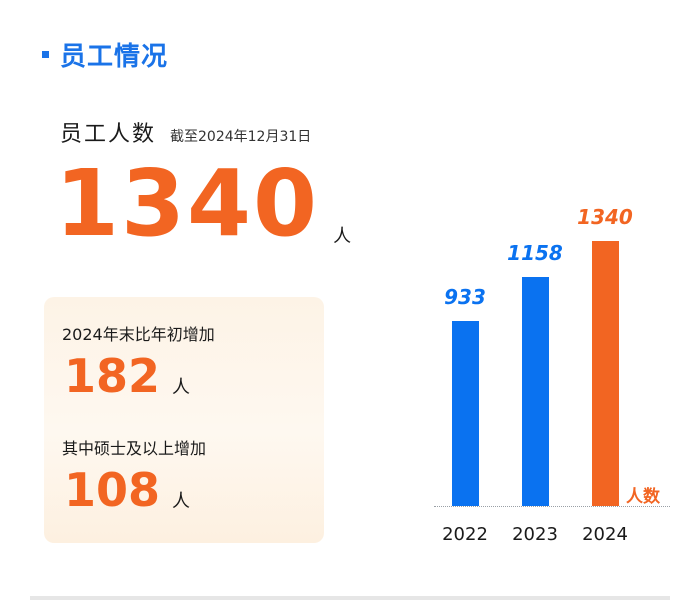 Image resolution: width=700 pixels, height=616 pixels. What do you see at coordinates (181, 501) in the screenshot?
I see `growth-masters-unit: 人` at bounding box center [181, 501].